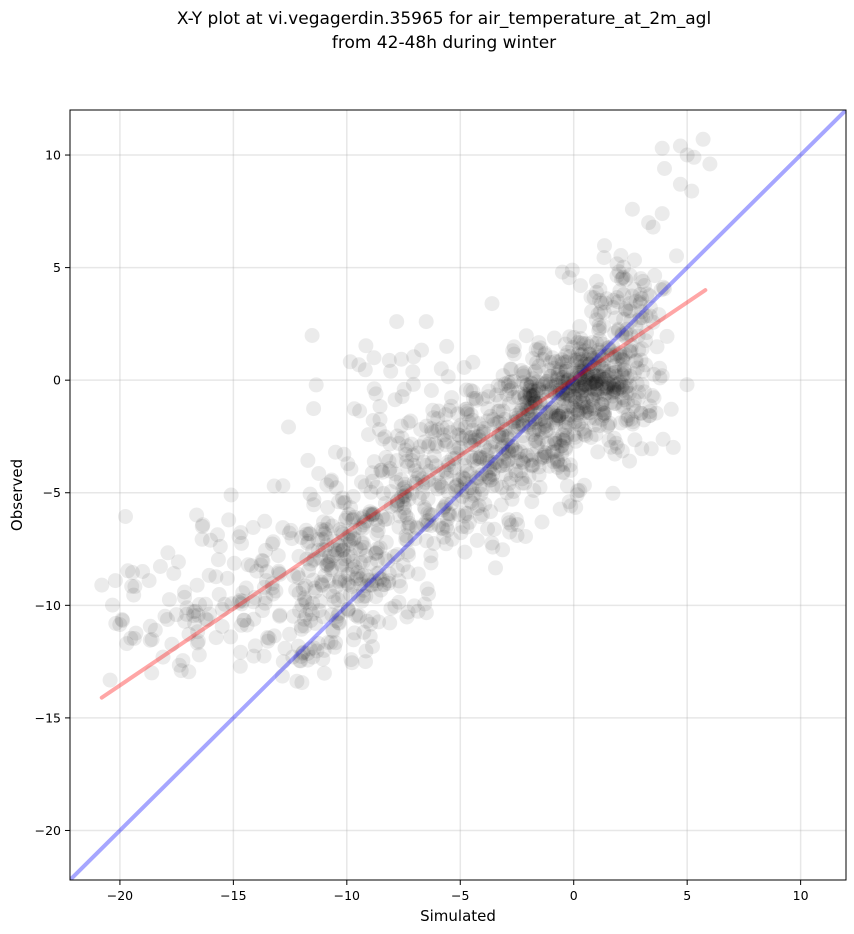 The height and width of the screenshot is (934, 854). I want to click on x-tick-label: −15, so click(233, 895).